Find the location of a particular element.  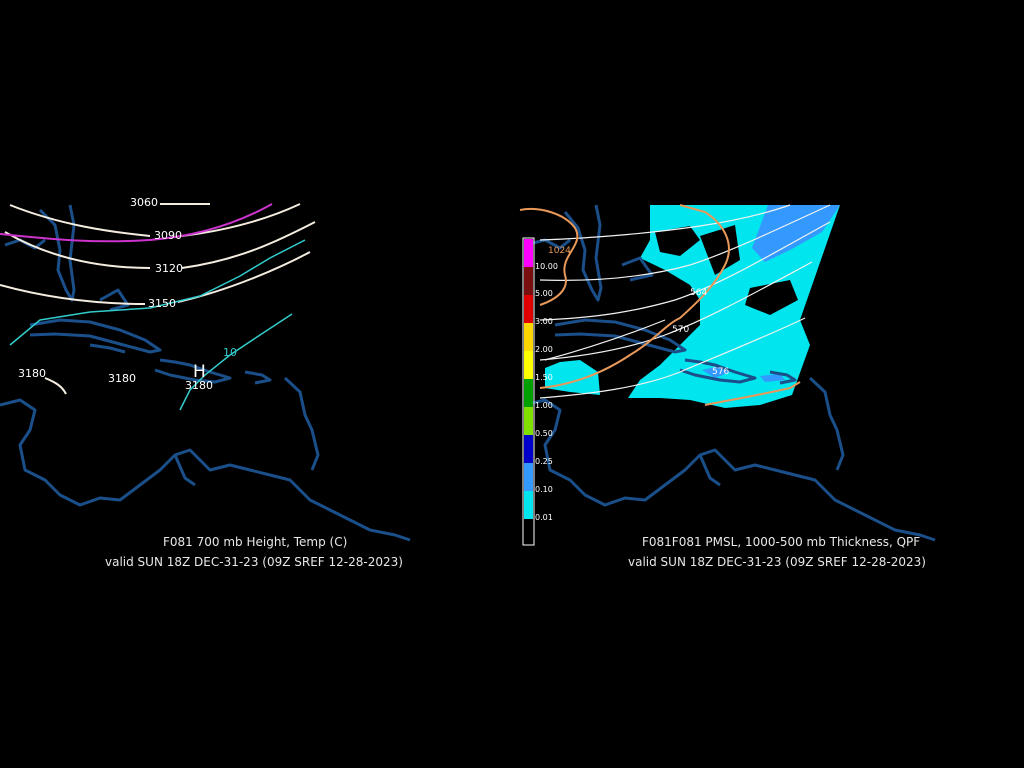

height-label-3090: 3090 is located at coordinates (168, 235).